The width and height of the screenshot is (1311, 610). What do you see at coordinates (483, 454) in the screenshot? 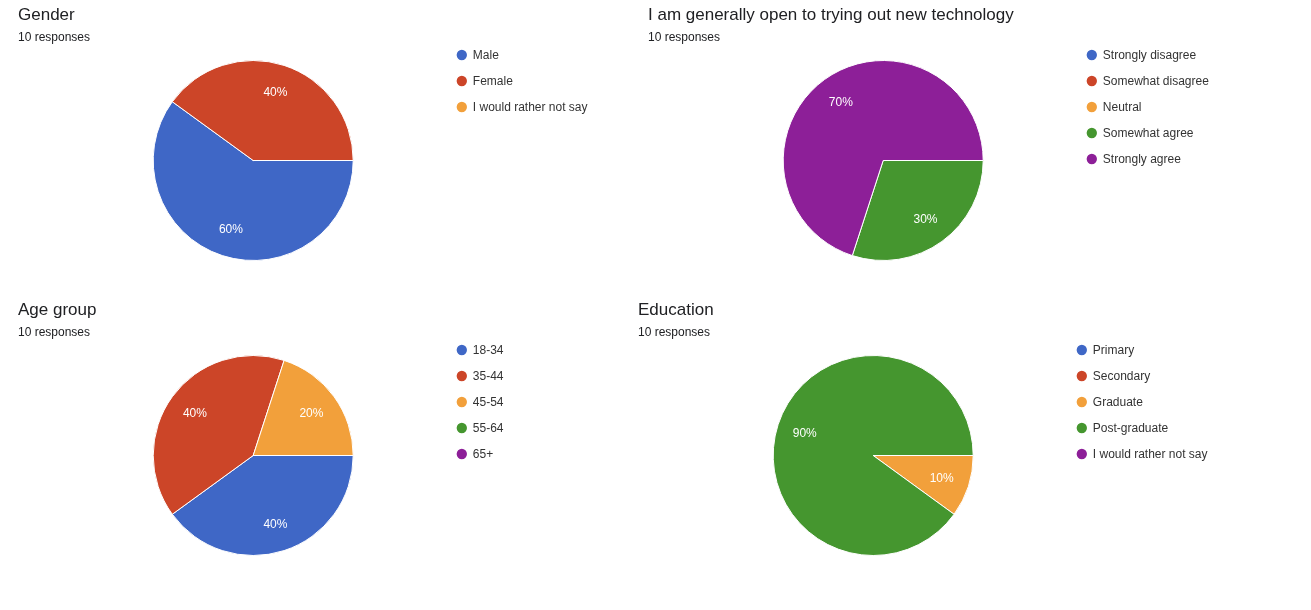
I see `legend-label: 65+` at bounding box center [483, 454].